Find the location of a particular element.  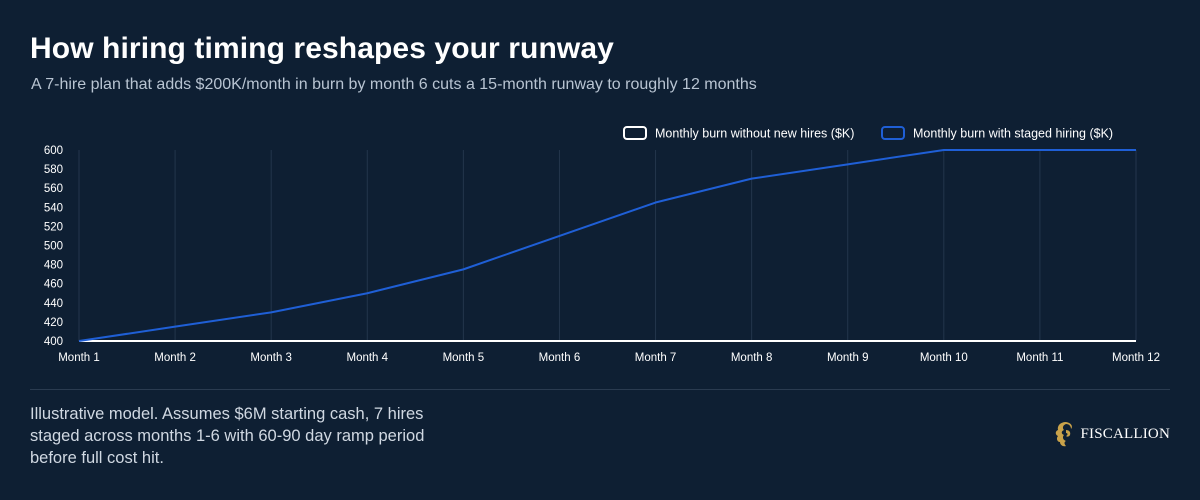

chart-title: How hiring timing reshapes your runway is located at coordinates (322, 48).